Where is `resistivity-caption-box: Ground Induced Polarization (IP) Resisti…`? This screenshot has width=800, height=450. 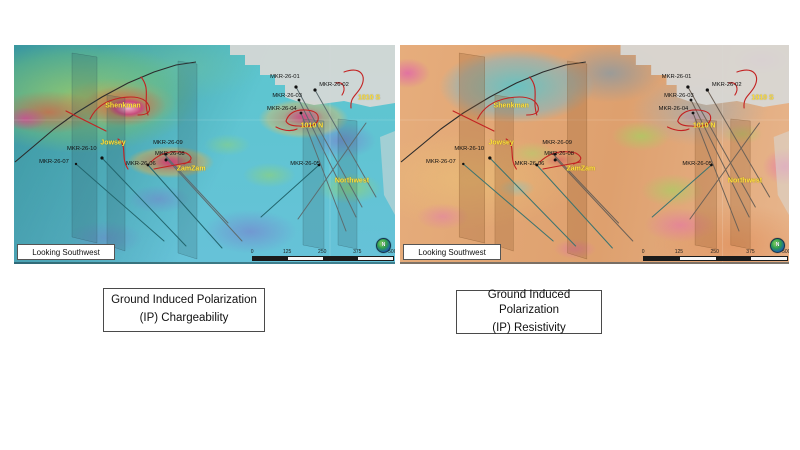
resistivity-caption-box: Ground Induced Polarization (IP) Resisti… is located at coordinates (529, 311).